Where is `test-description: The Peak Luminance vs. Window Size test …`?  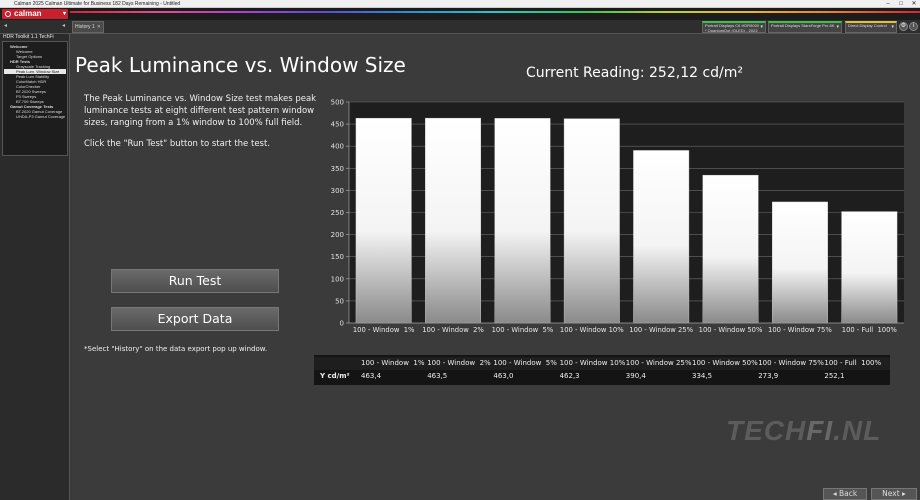 test-description: The Peak Luminance vs. Window Size test … is located at coordinates (200, 111).